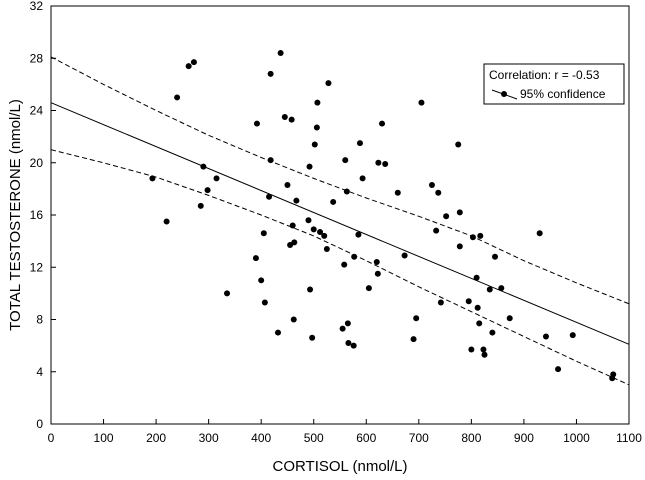 The image size is (645, 480). I want to click on x-tick-label: 100, so click(104, 438).